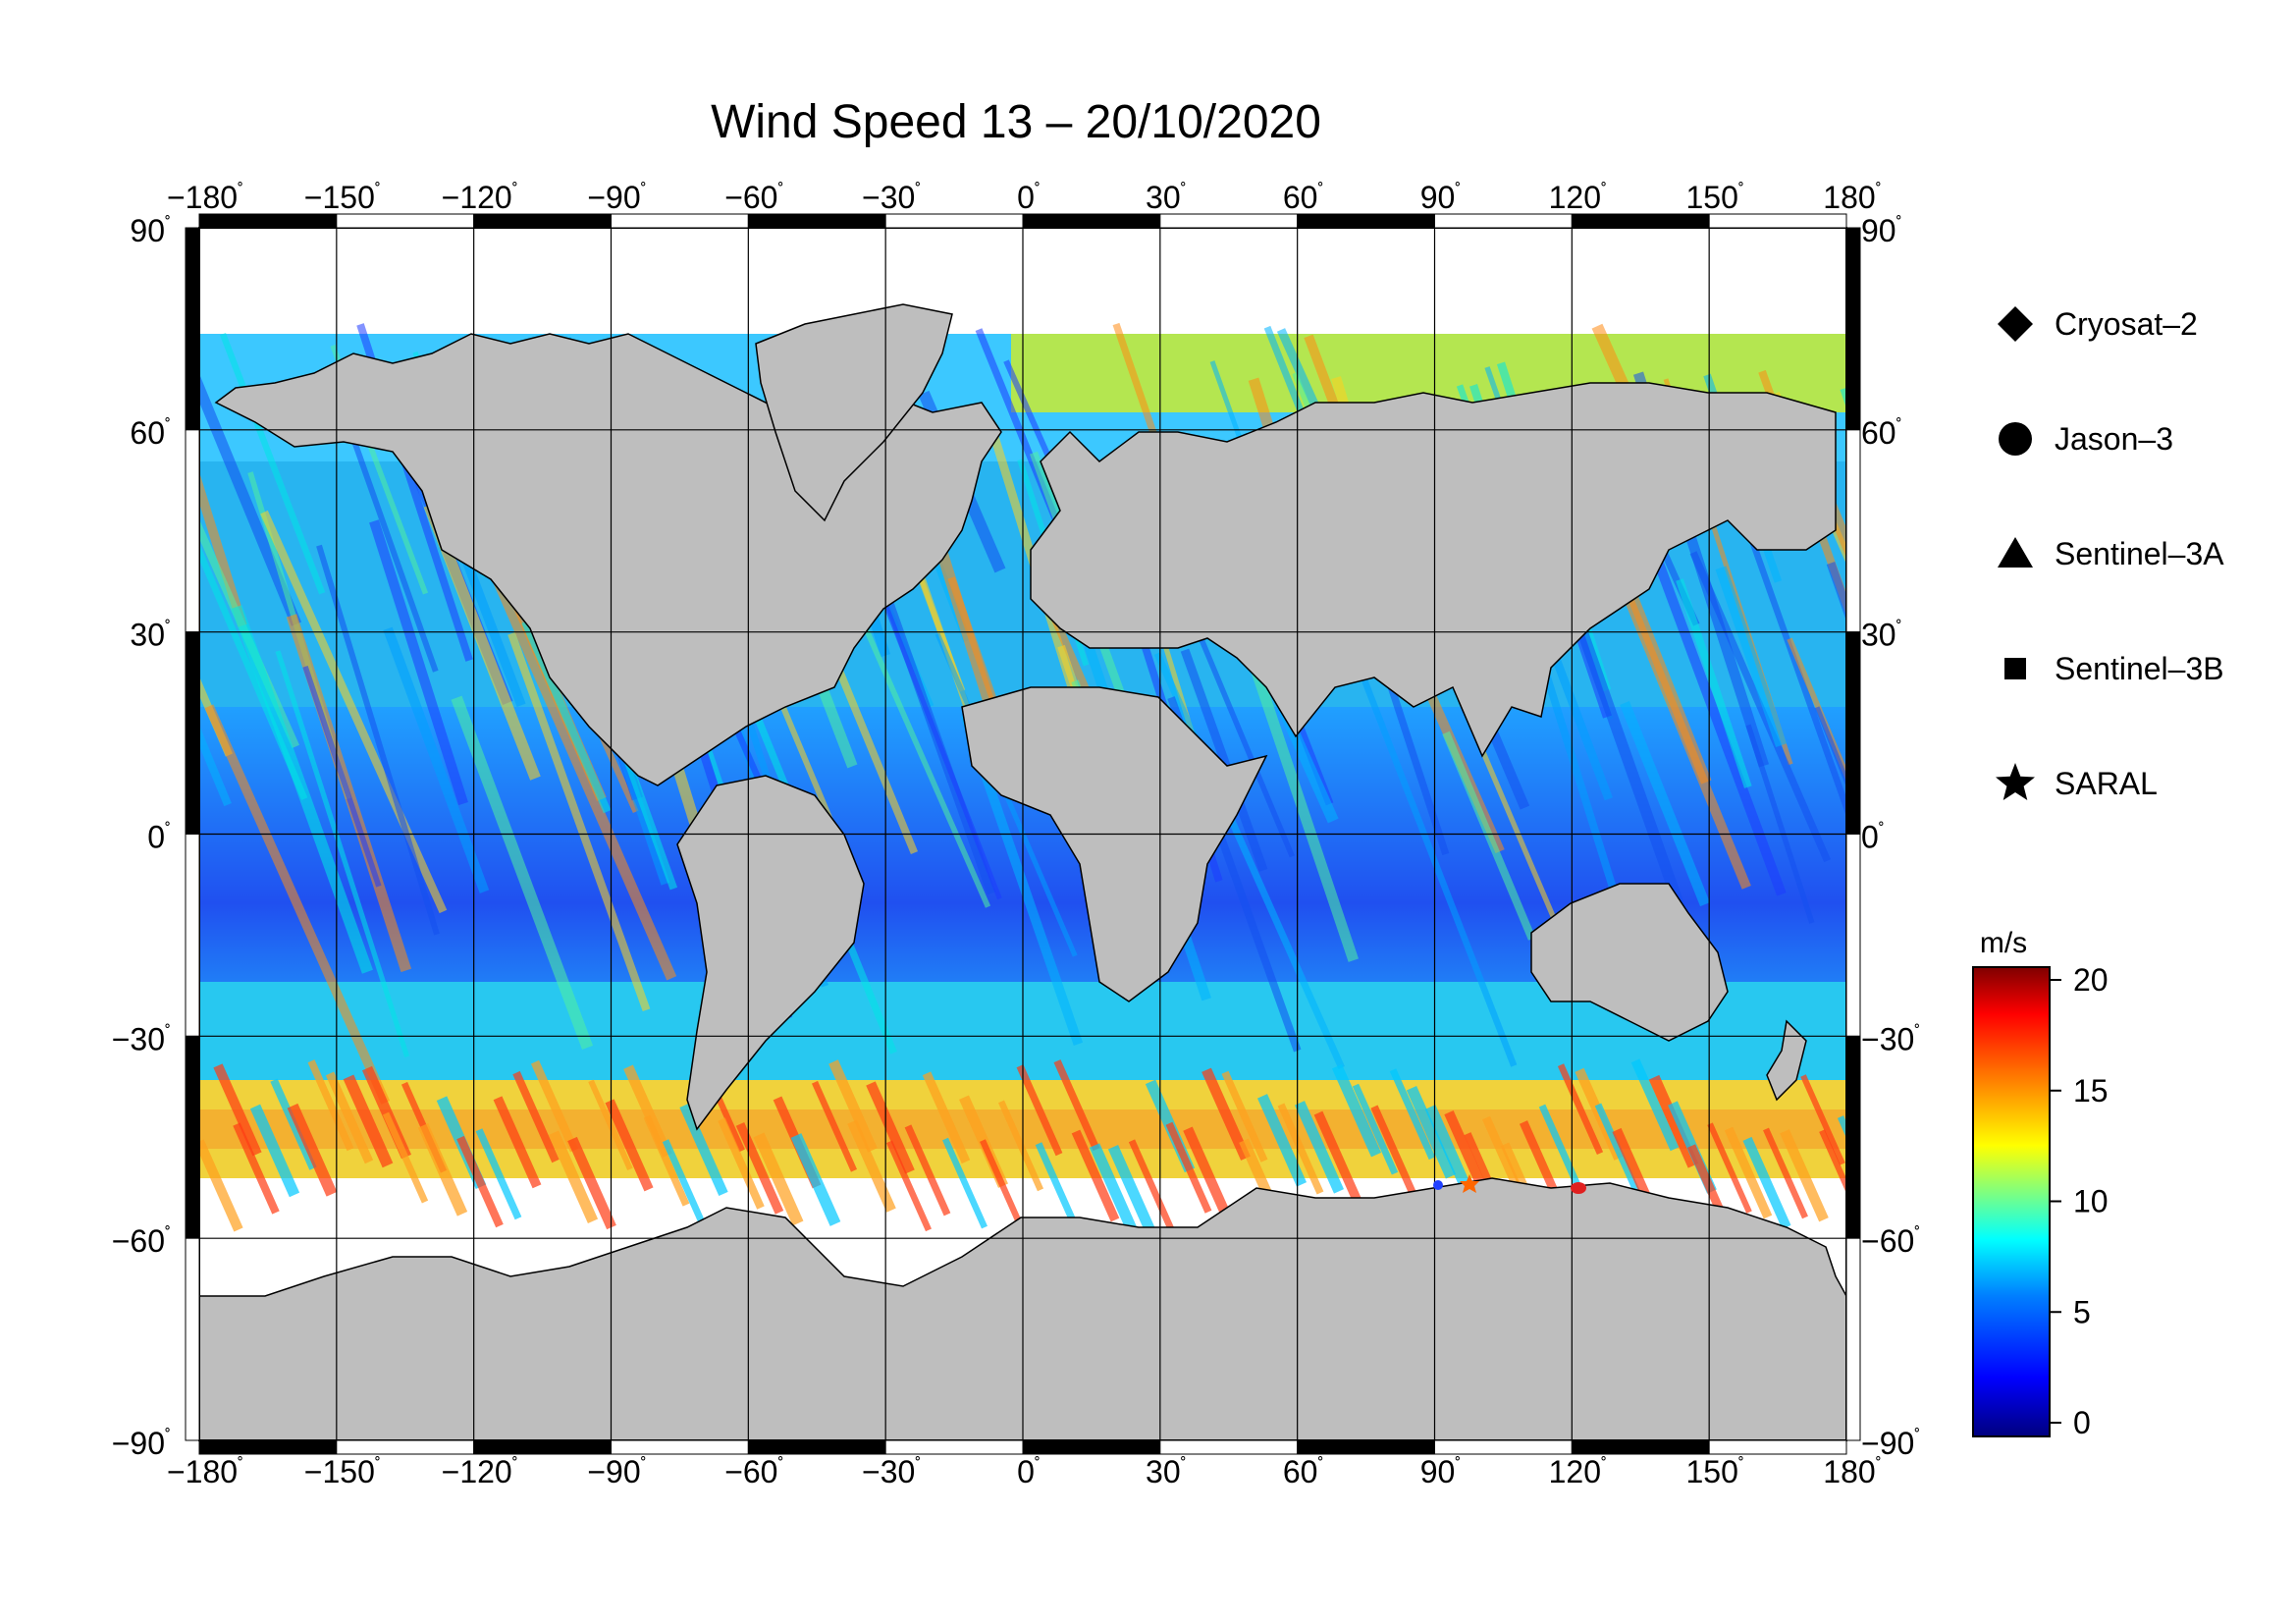 The width and height of the screenshot is (2296, 1623). What do you see at coordinates (1881, 635) in the screenshot?
I see `latitude-tick-label-right: 30˚` at bounding box center [1881, 635].